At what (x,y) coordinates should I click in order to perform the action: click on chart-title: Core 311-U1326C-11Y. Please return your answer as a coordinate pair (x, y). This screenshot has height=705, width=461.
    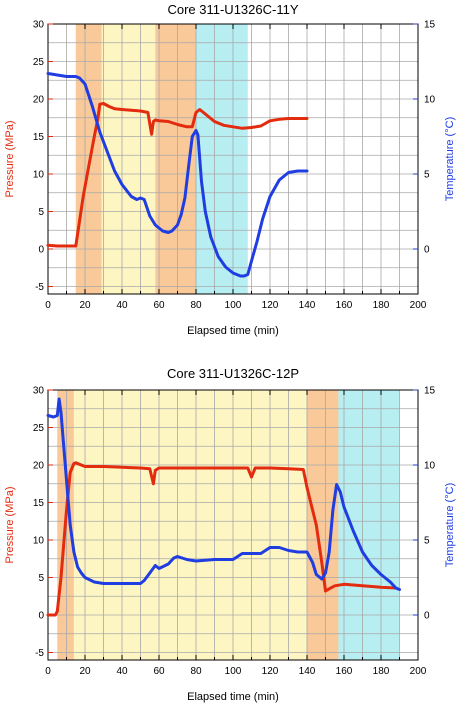
    Looking at the image, I should click on (232, 9).